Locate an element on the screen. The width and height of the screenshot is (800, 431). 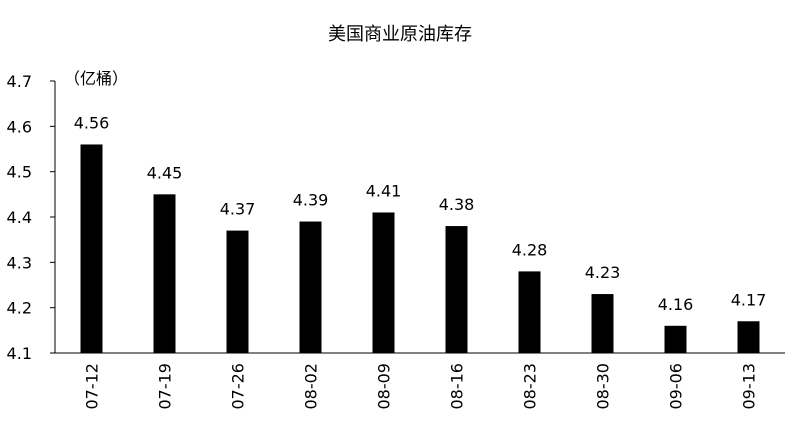
chart-title: 美国商业原油库存 is located at coordinates (400, 34).